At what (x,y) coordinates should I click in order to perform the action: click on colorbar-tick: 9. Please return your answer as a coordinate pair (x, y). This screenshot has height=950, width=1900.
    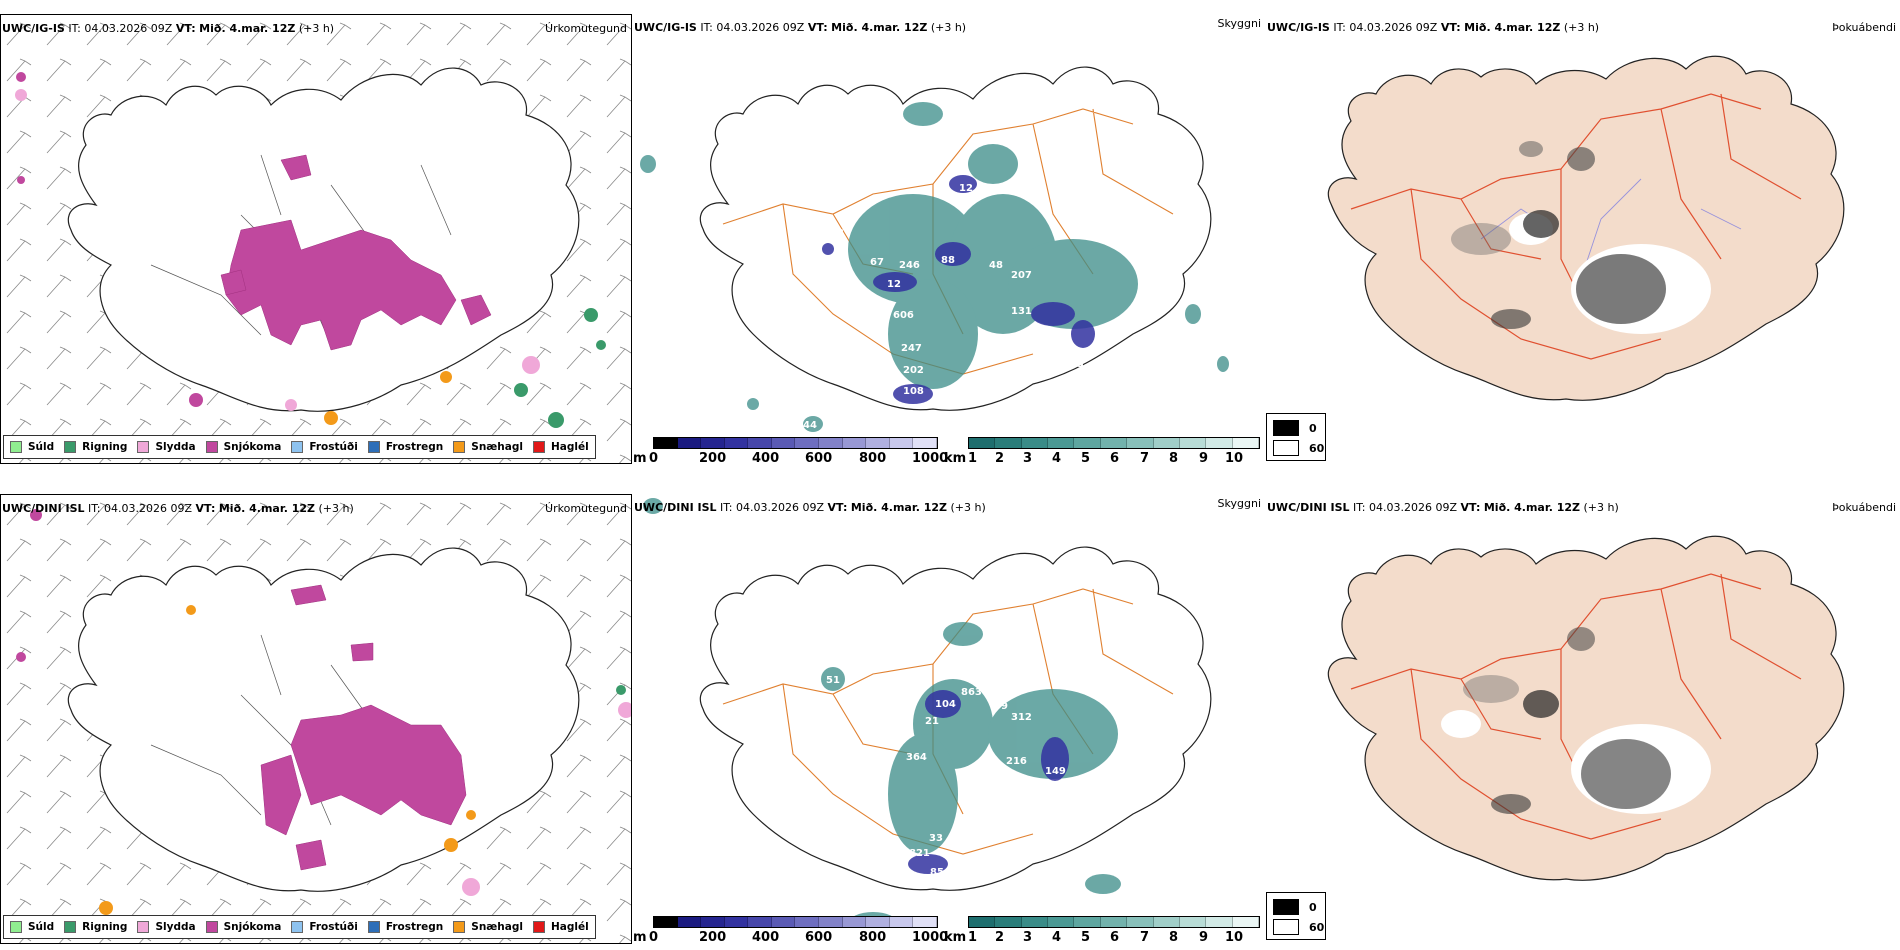
    Looking at the image, I should click on (1204, 937).